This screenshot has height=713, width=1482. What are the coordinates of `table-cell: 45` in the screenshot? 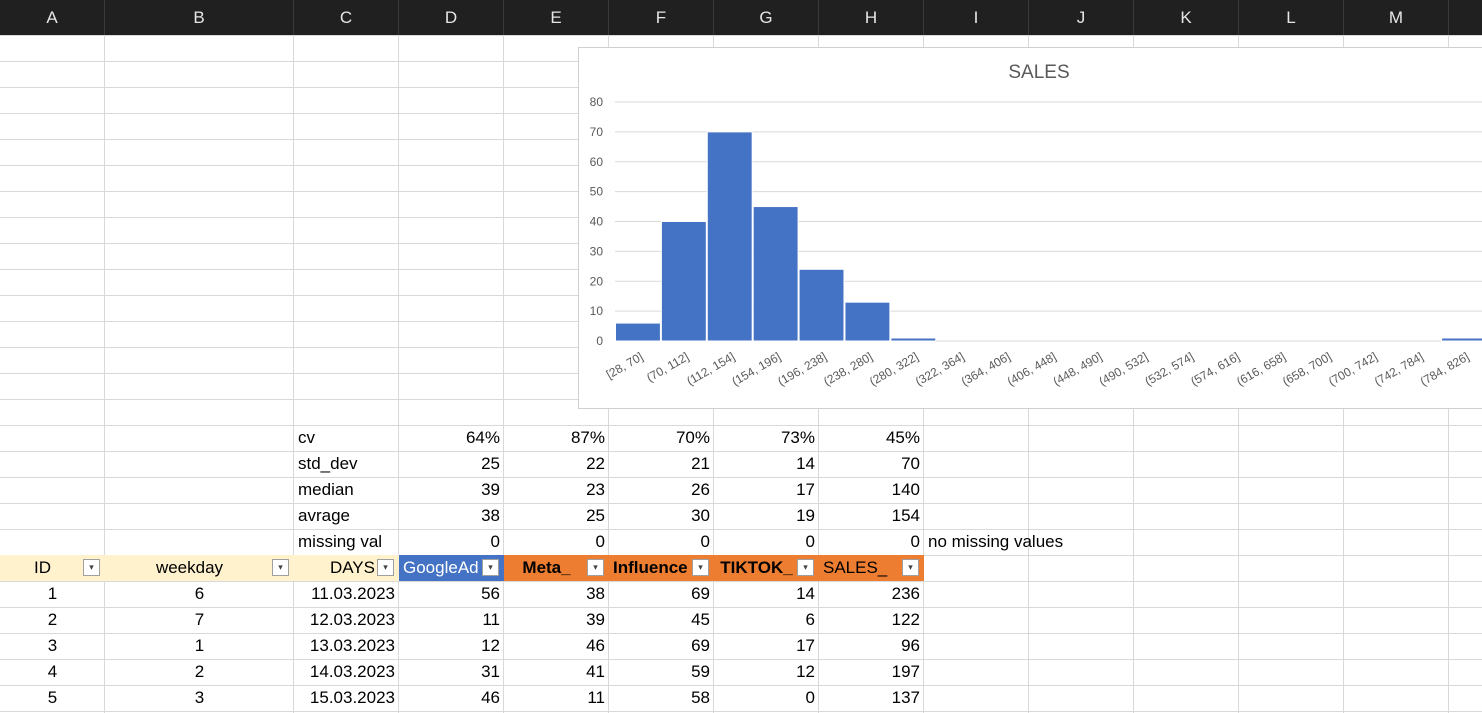 It's located at (700, 619).